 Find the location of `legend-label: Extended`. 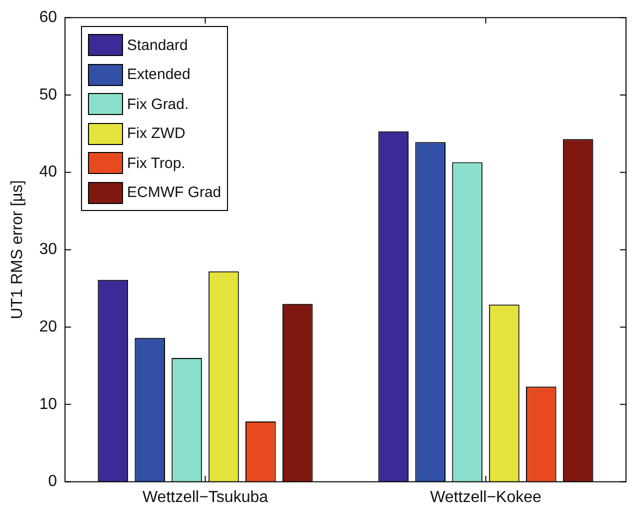

legend-label: Extended is located at coordinates (158, 75).